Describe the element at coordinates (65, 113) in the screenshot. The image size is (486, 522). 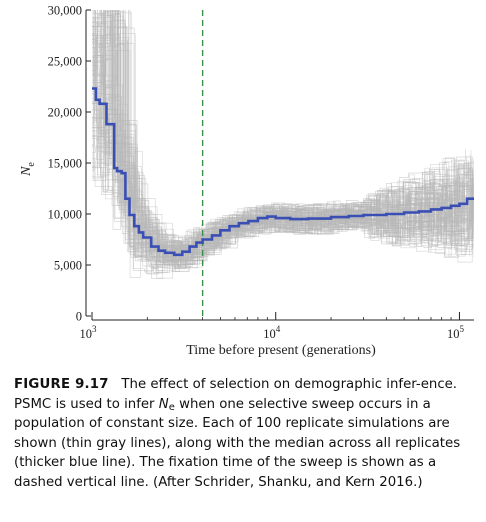
I see `y-tick-label: 20,000` at that location.